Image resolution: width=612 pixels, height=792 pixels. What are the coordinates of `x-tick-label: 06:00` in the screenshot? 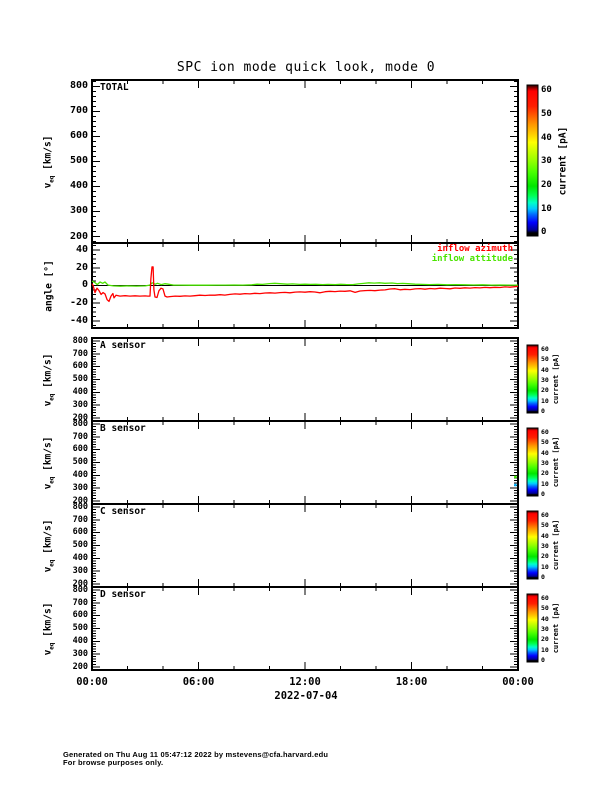 It's located at (198, 682).